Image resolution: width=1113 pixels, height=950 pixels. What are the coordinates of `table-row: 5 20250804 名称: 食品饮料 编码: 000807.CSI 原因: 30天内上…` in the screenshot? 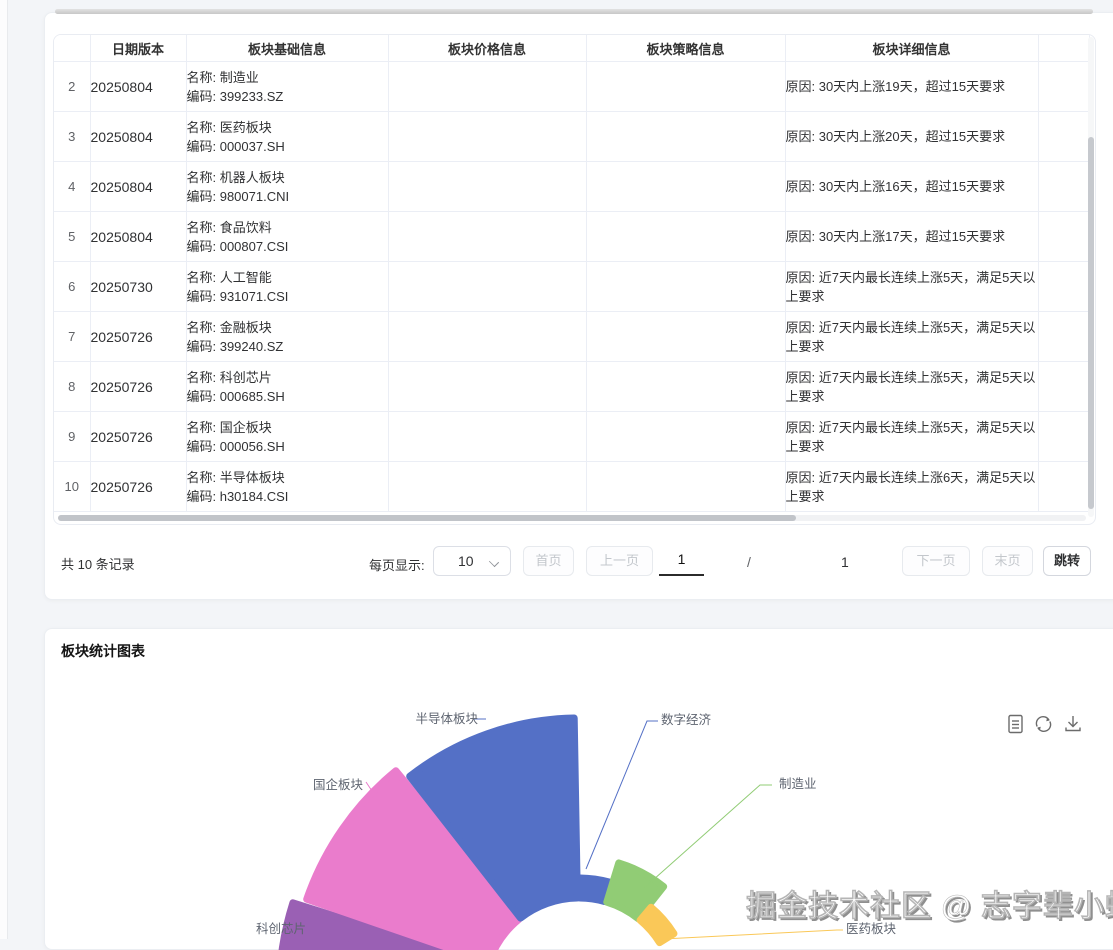 It's located at (572, 236).